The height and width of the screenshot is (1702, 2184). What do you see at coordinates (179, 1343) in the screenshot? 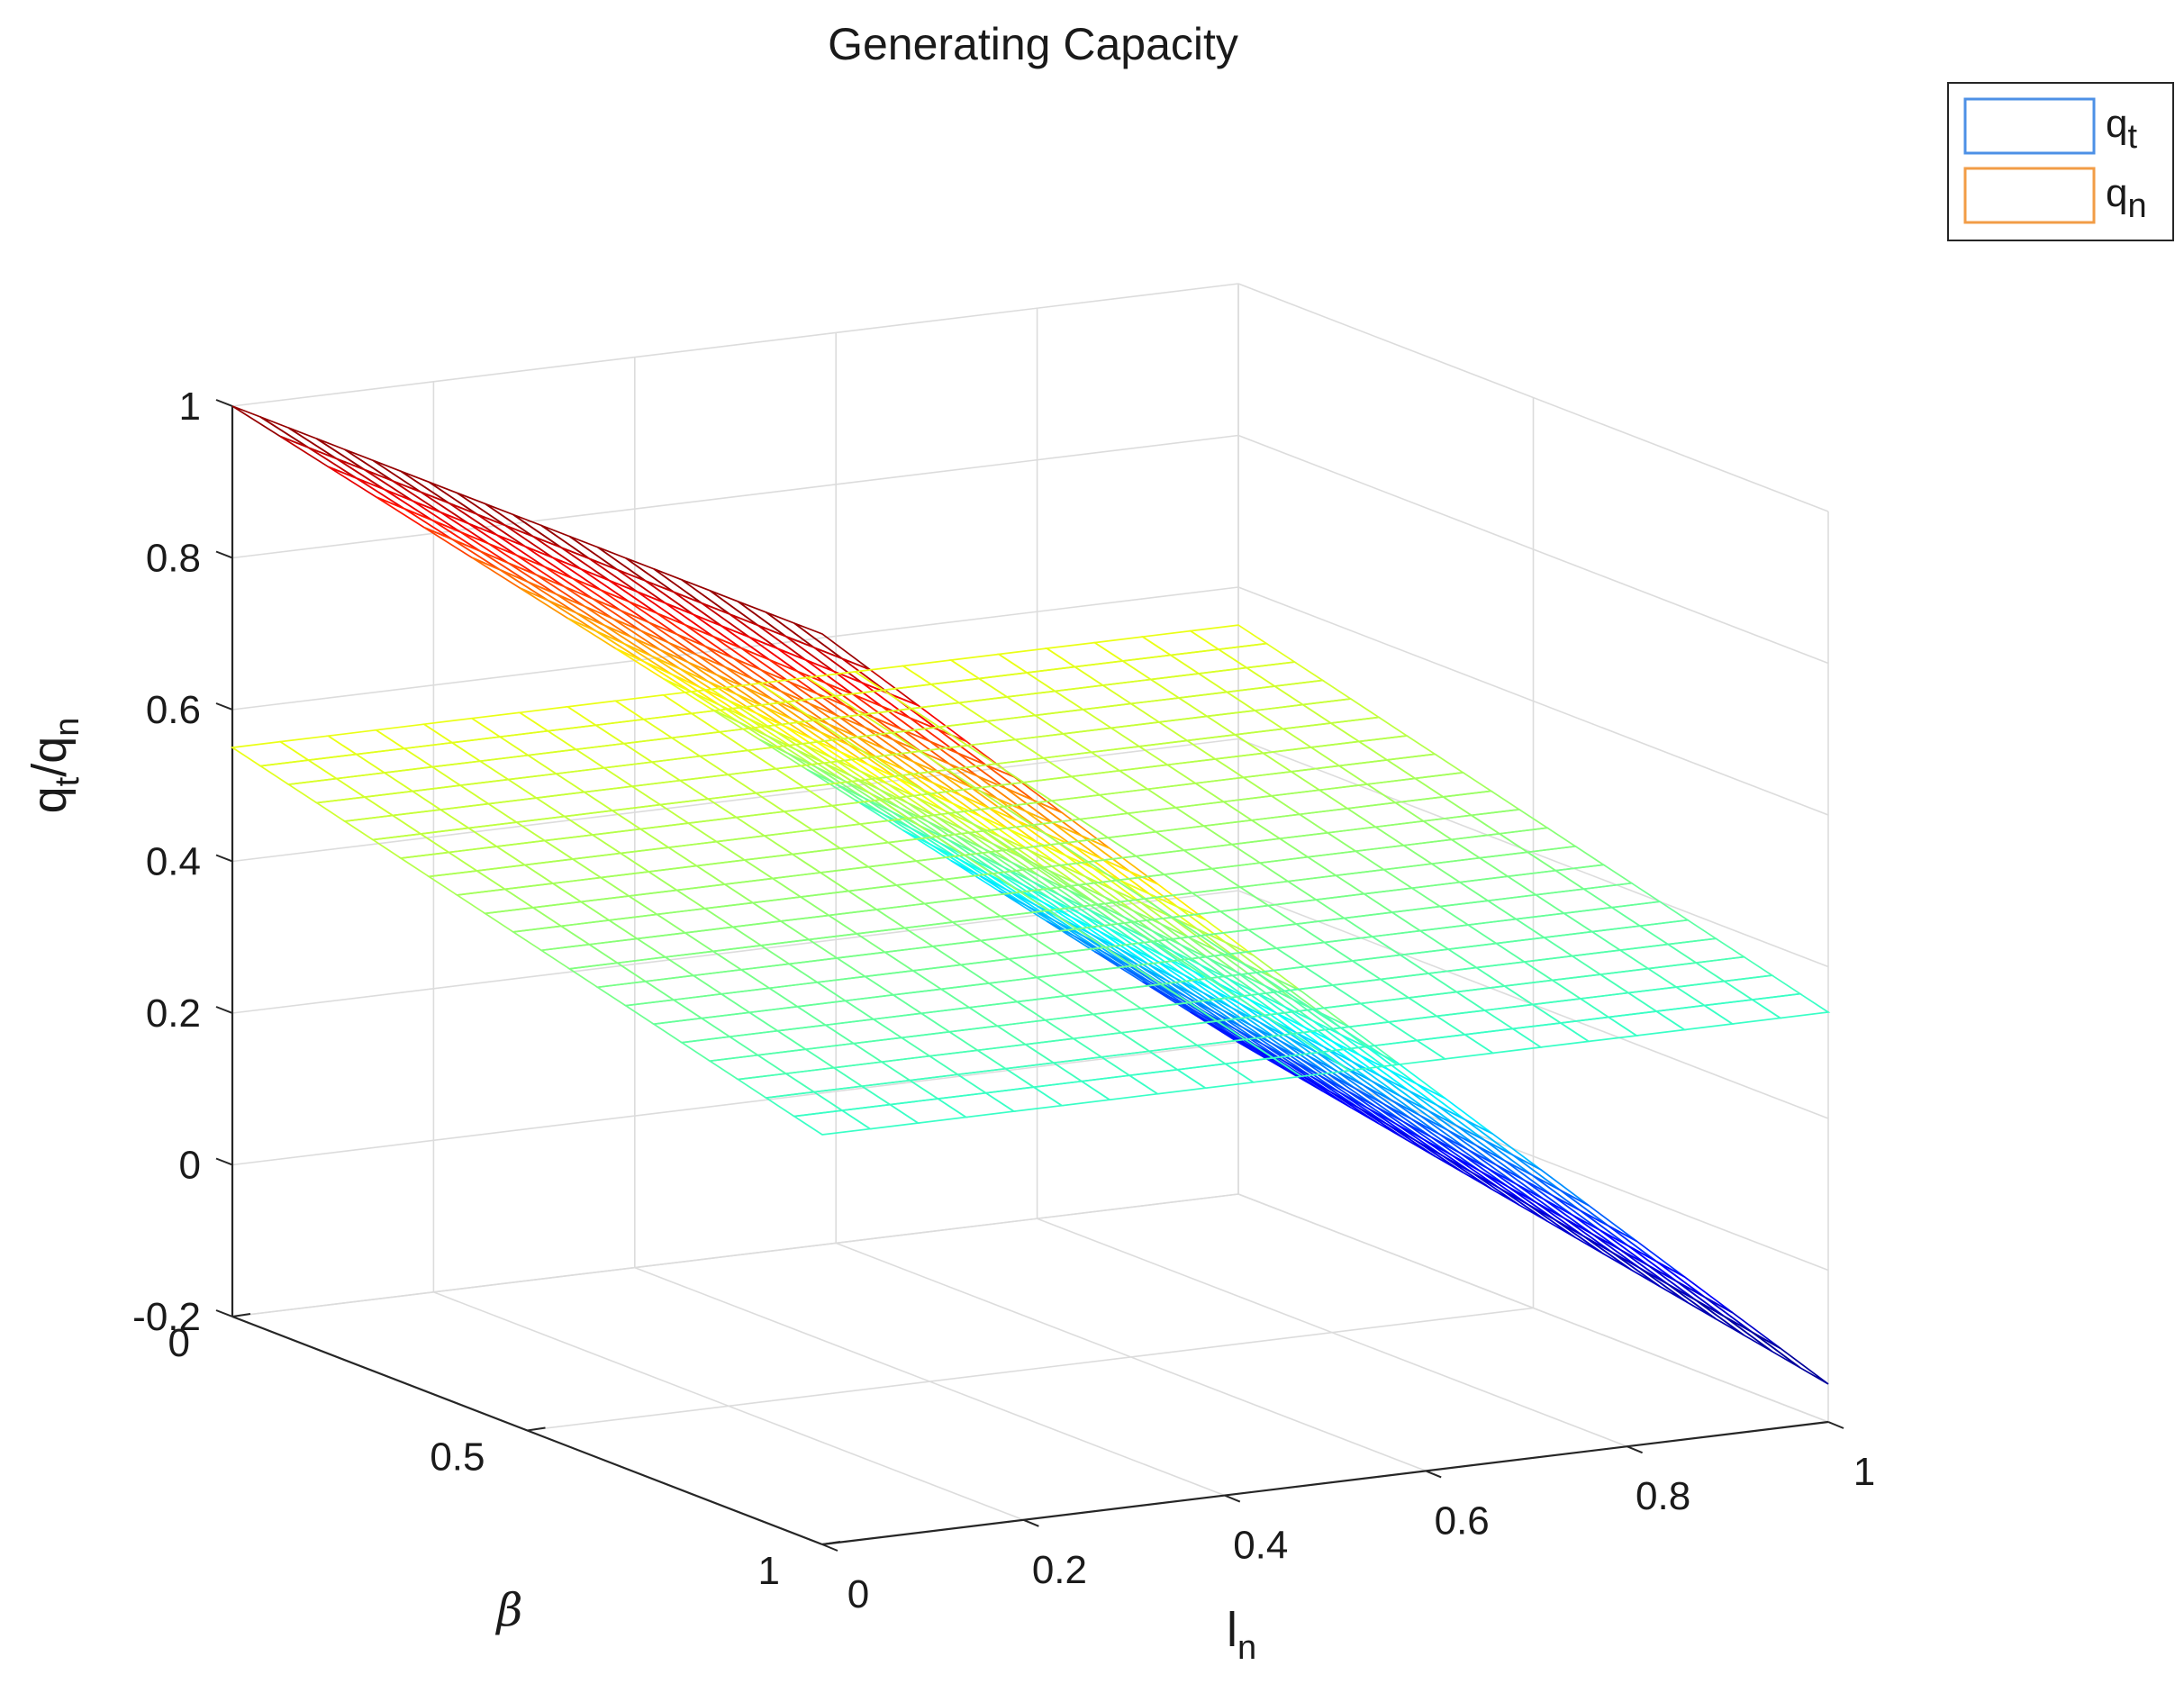
I see `y-tick-label-0: 0` at bounding box center [179, 1343].